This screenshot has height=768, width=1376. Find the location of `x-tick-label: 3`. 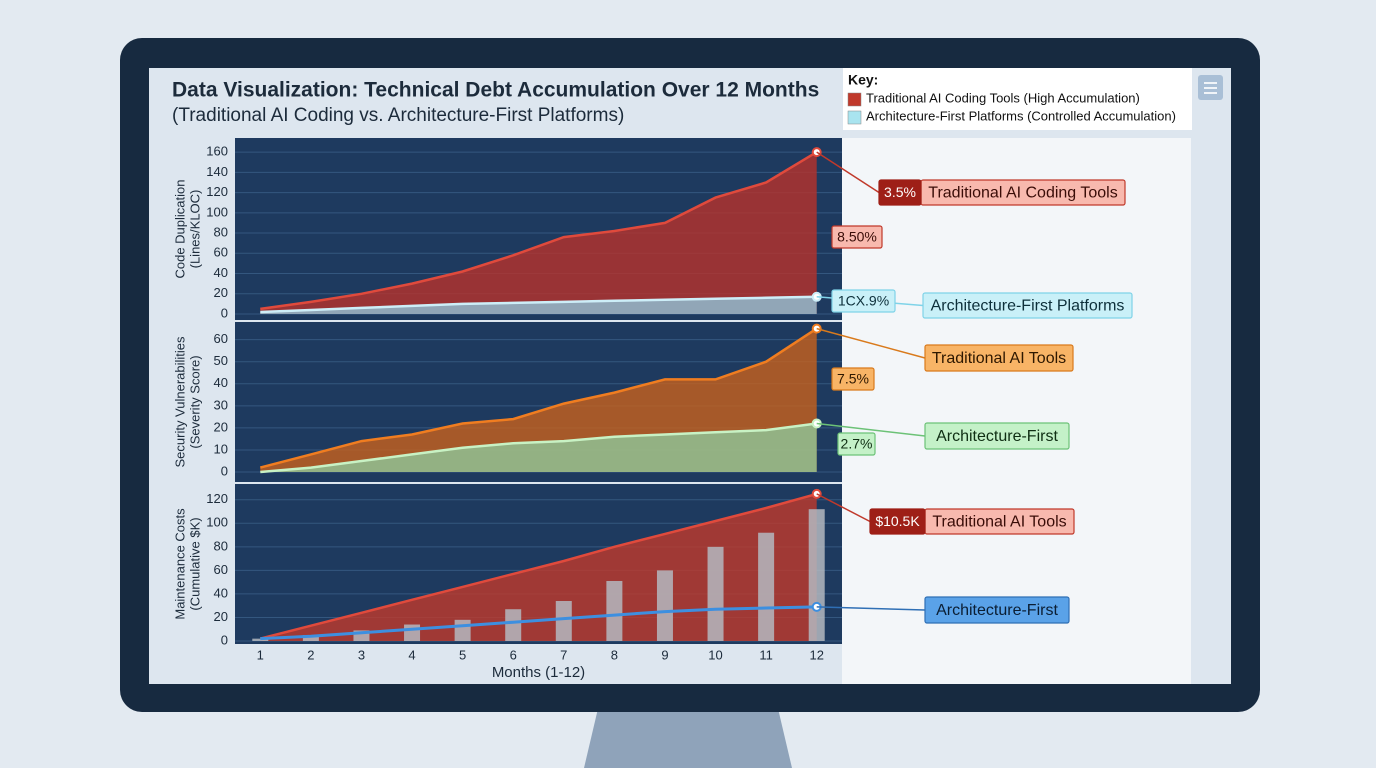

x-tick-label: 3 is located at coordinates (361, 654).